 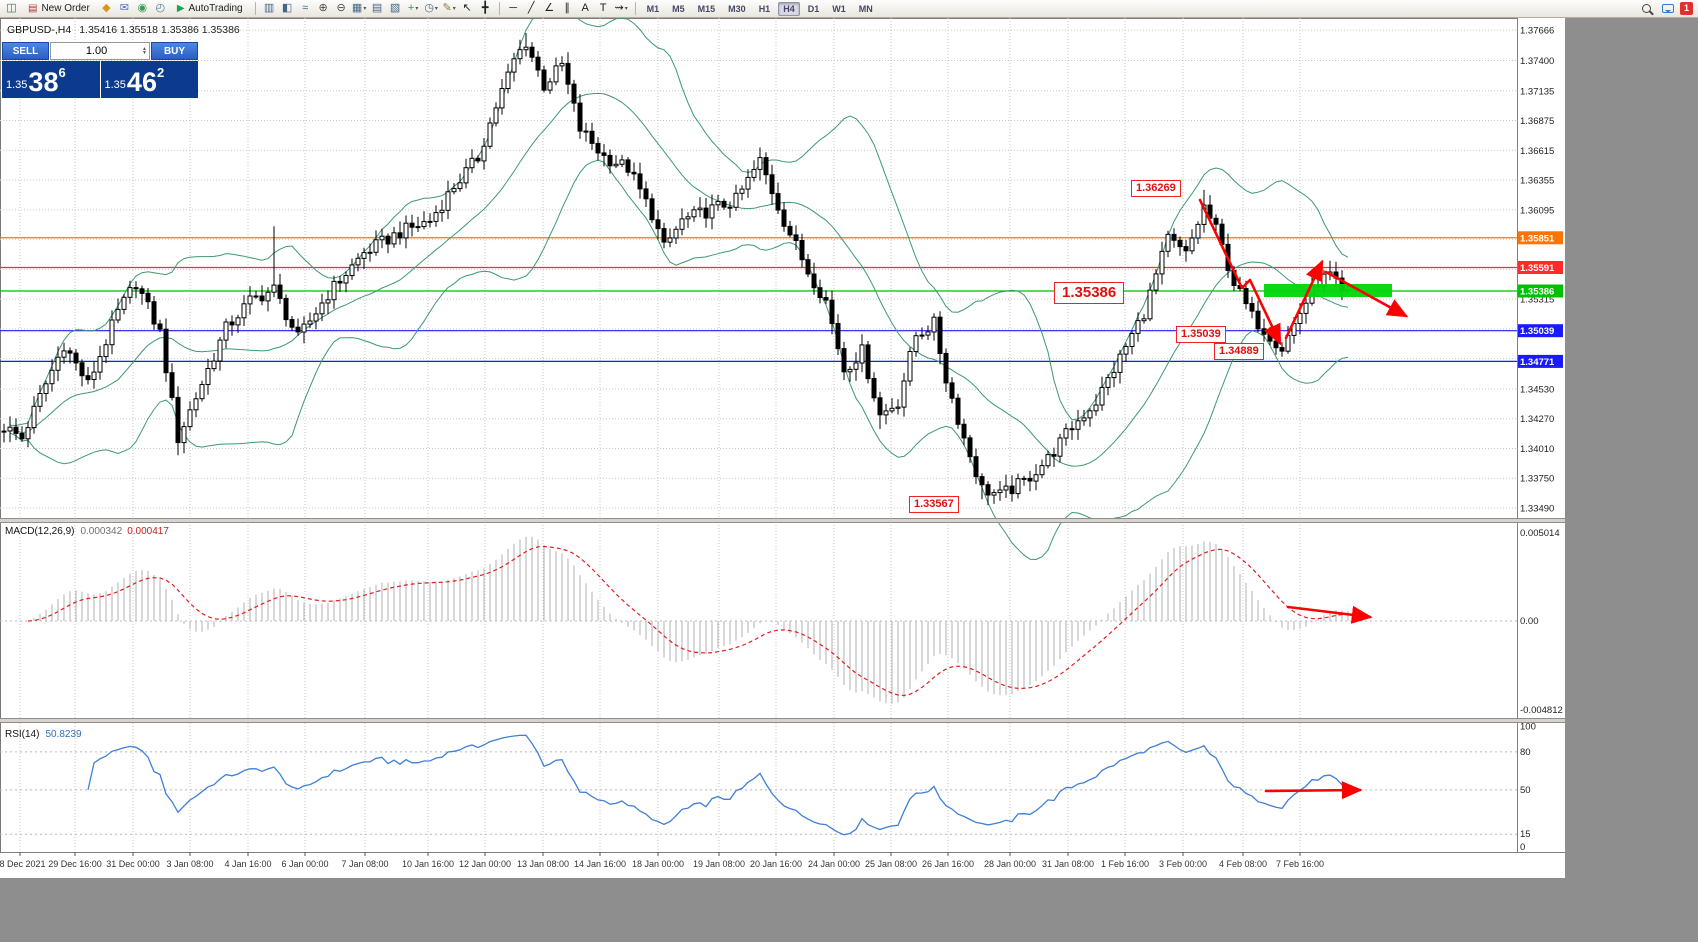 What do you see at coordinates (51, 79) in the screenshot?
I see `bid-price-panel: 1.35 38 6` at bounding box center [51, 79].